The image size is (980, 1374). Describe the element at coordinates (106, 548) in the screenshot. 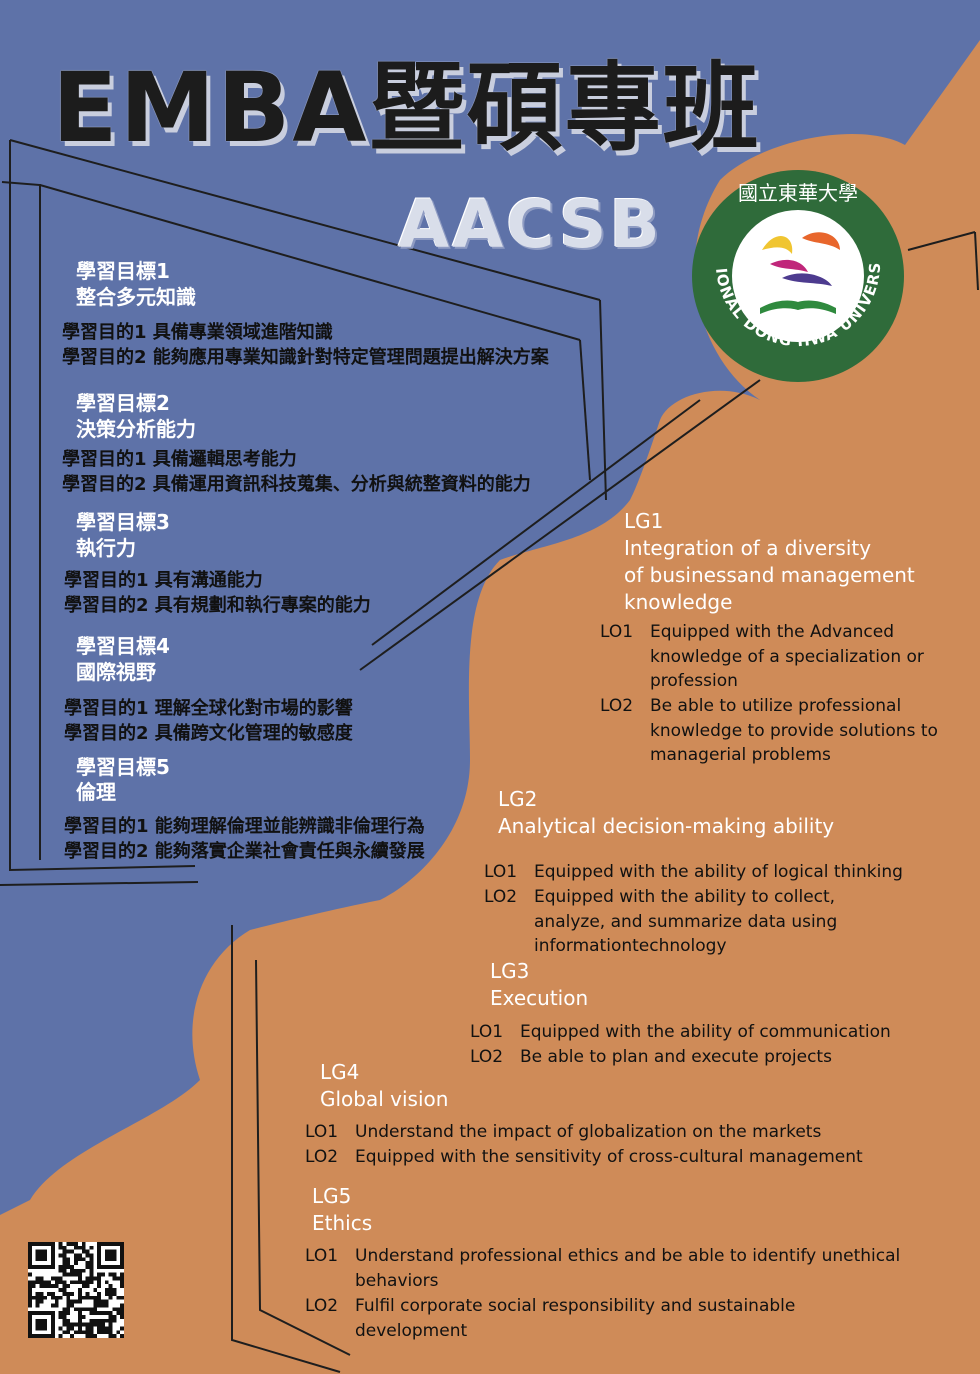

I see `zh-goal-name: 執行力` at that location.